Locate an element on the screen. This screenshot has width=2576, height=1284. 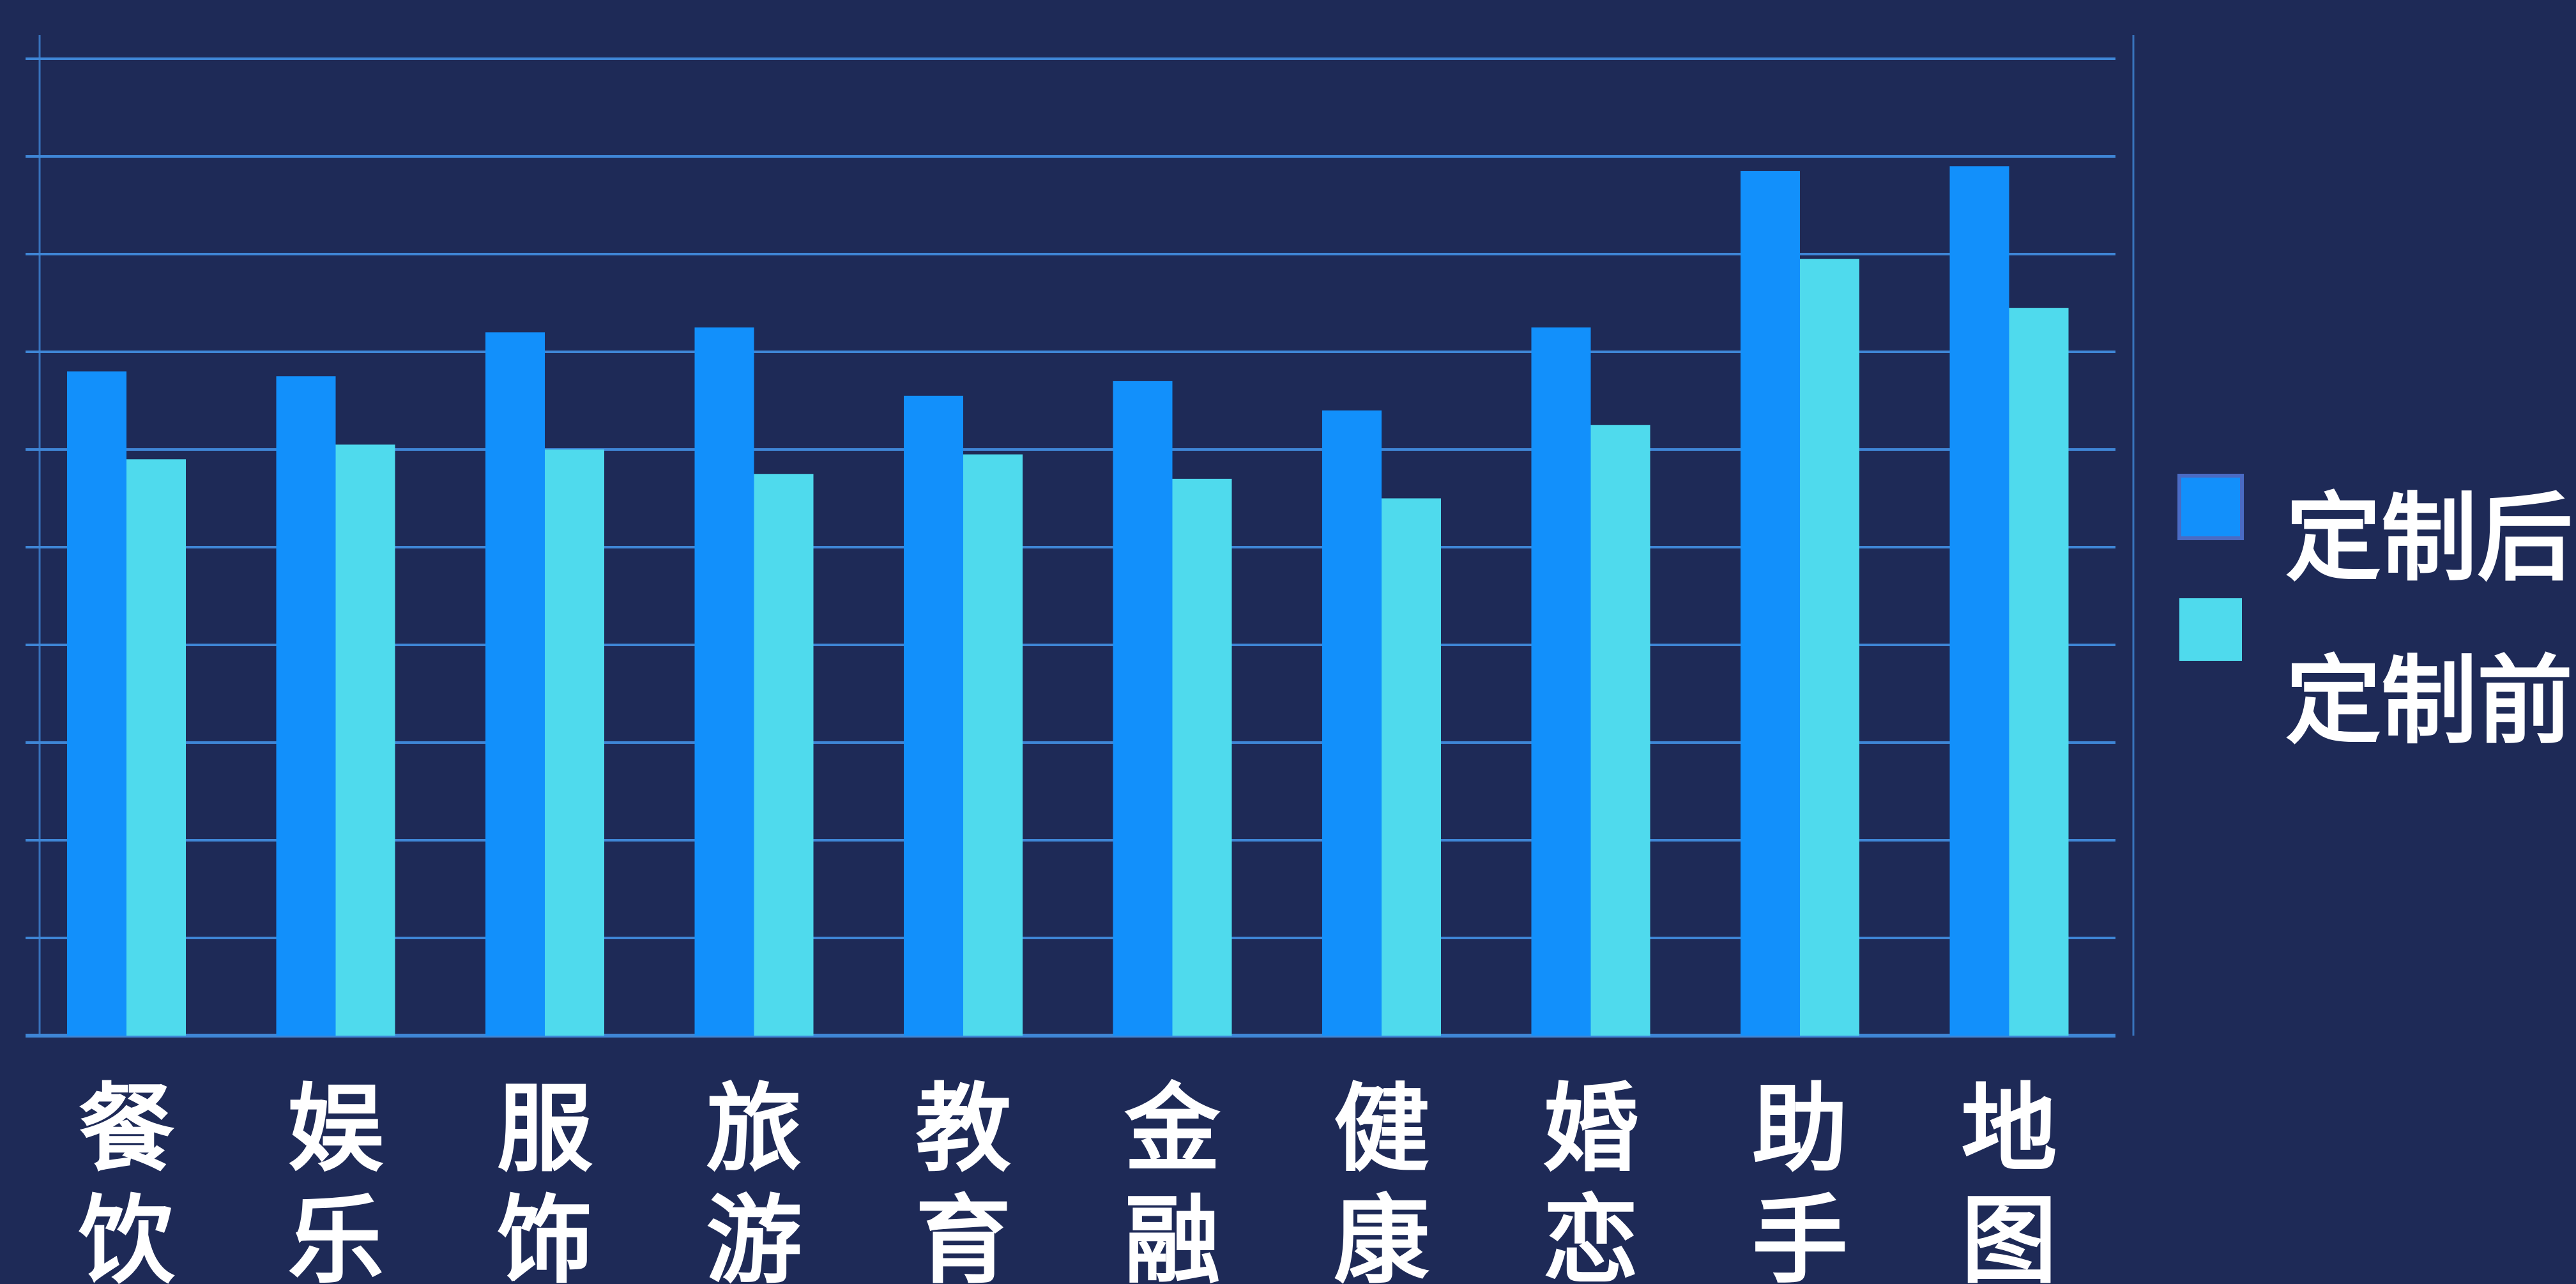
x-tick-label: 健康 is located at coordinates (1381, 1179).